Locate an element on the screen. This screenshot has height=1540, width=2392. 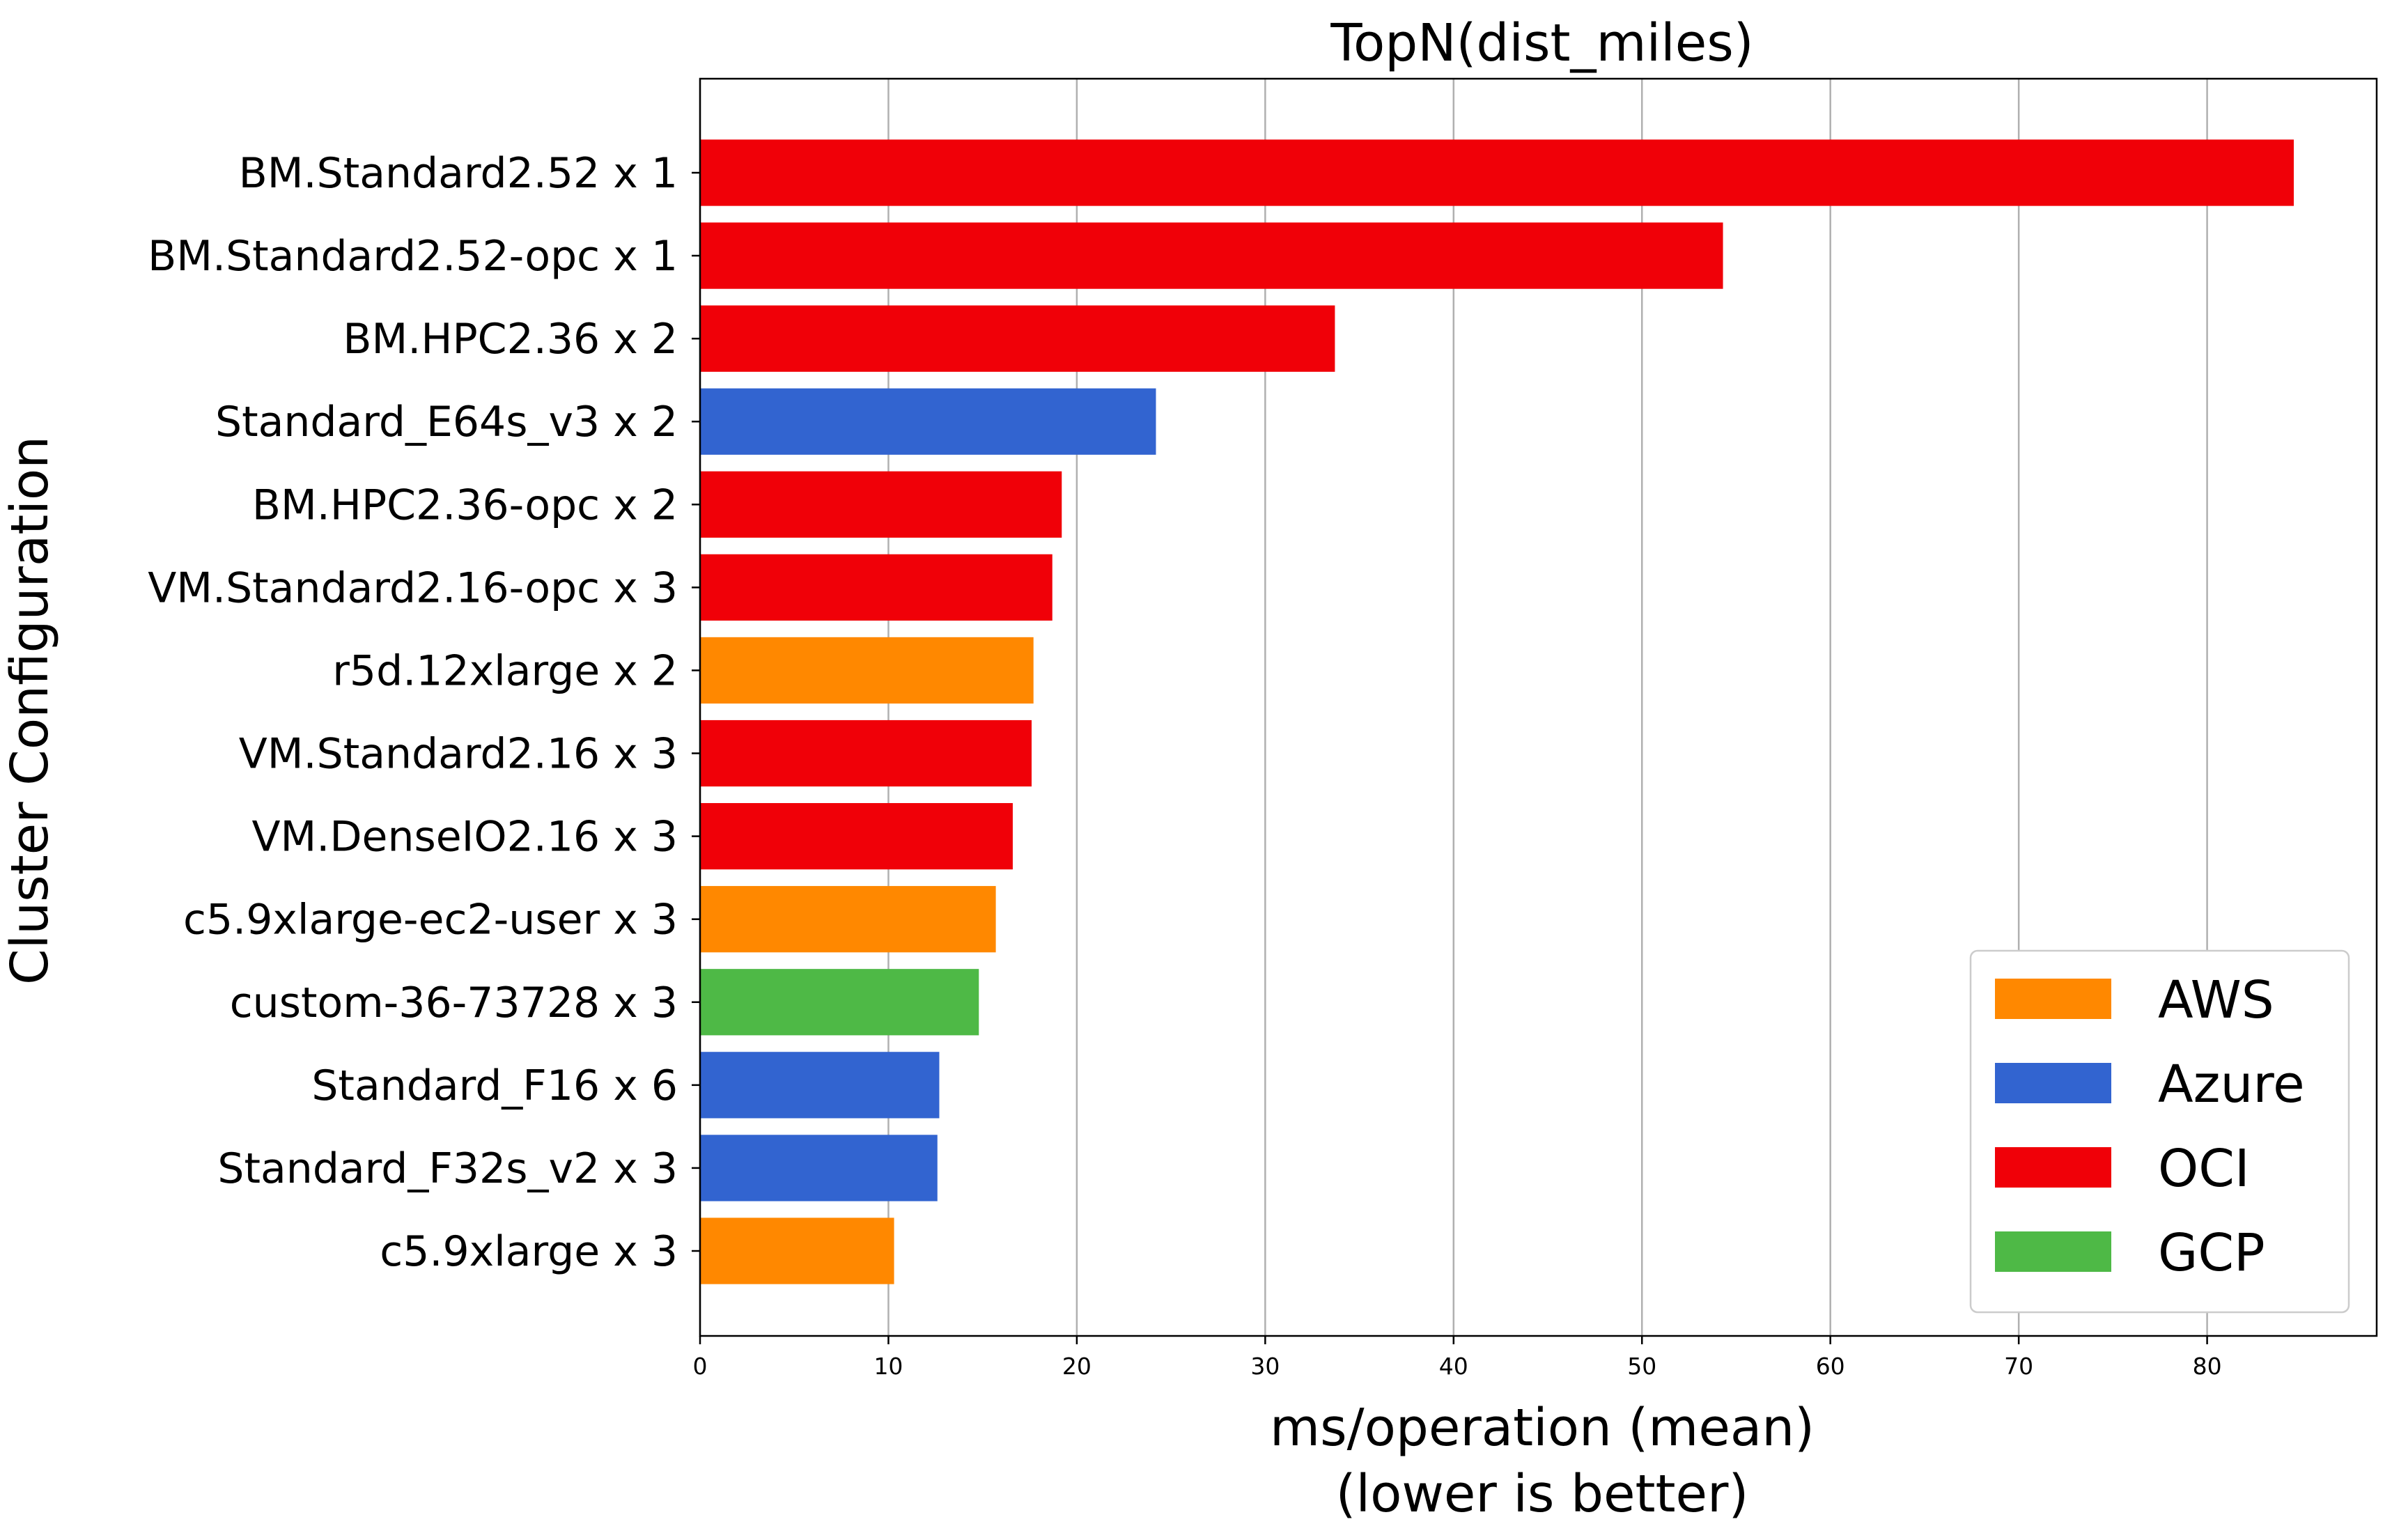
x-tick-label: 60 is located at coordinates (1830, 1367).